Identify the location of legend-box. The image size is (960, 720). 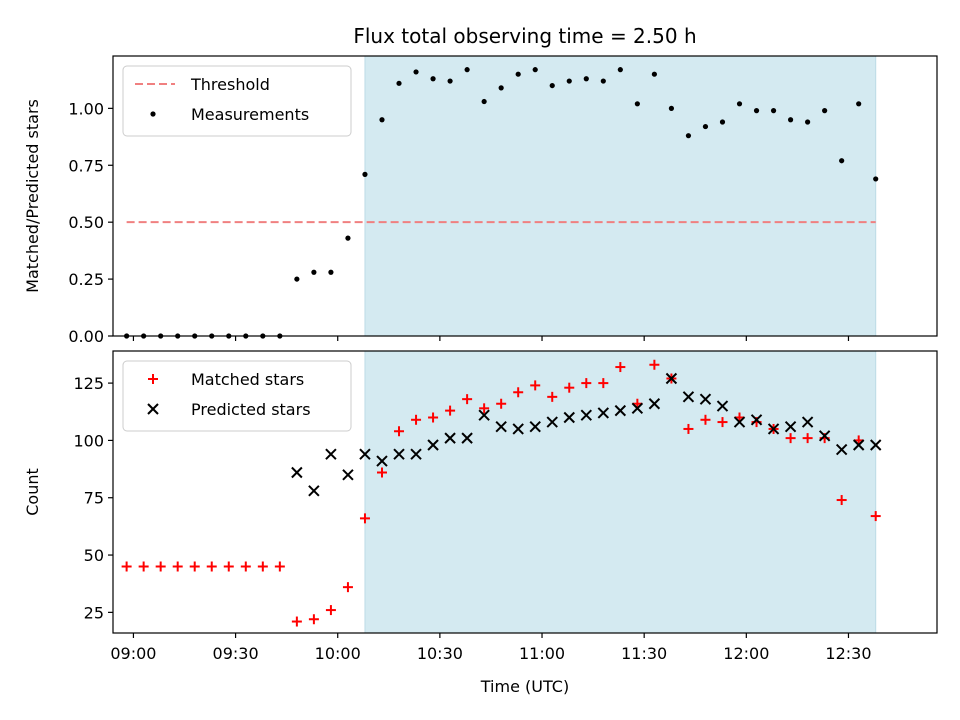
(237, 396).